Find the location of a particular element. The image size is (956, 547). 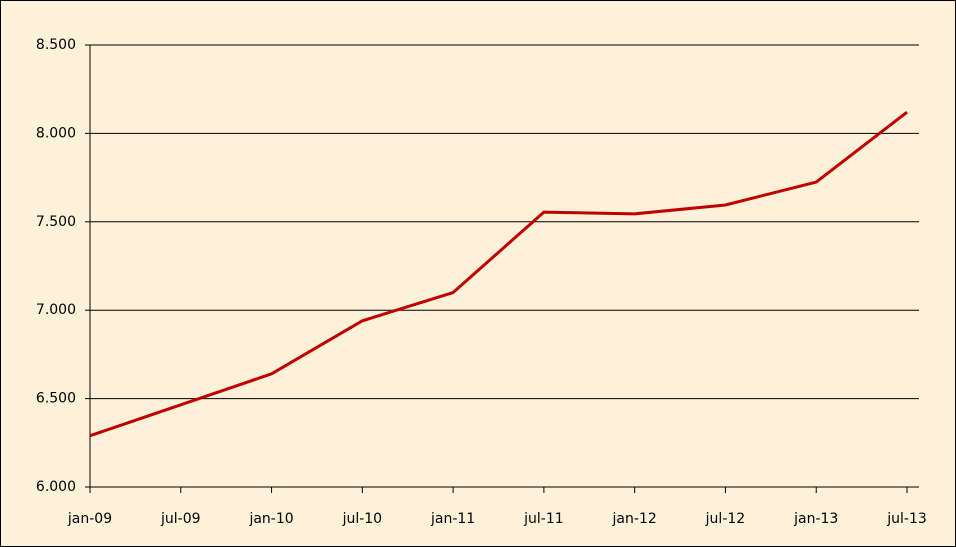

x-tick-label: jan-12 is located at coordinates (634, 519).